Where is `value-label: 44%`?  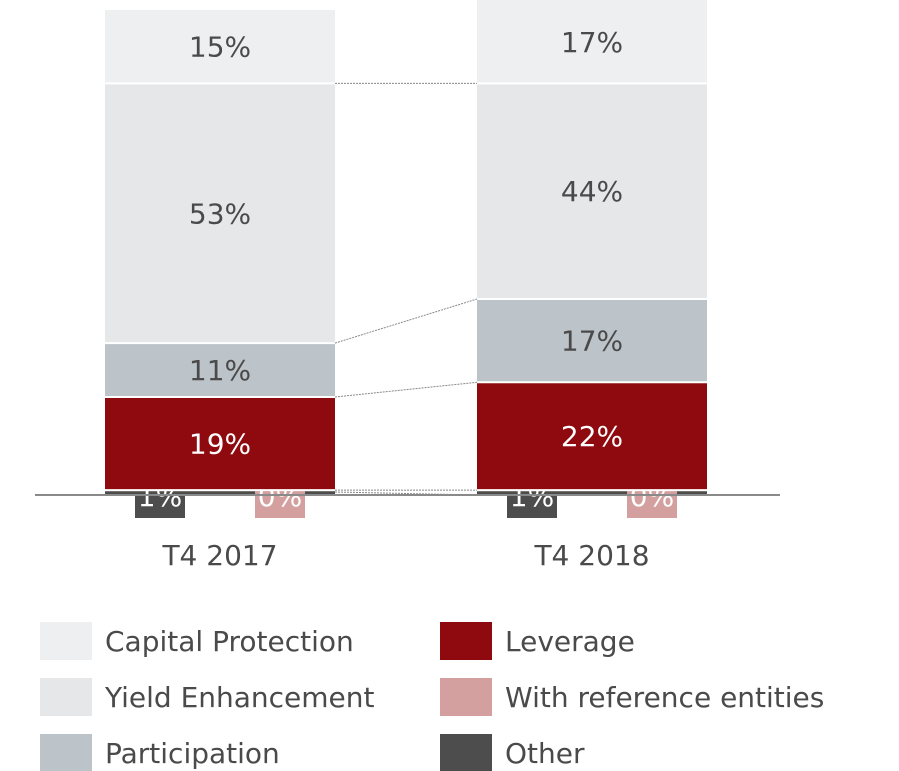 value-label: 44% is located at coordinates (592, 191).